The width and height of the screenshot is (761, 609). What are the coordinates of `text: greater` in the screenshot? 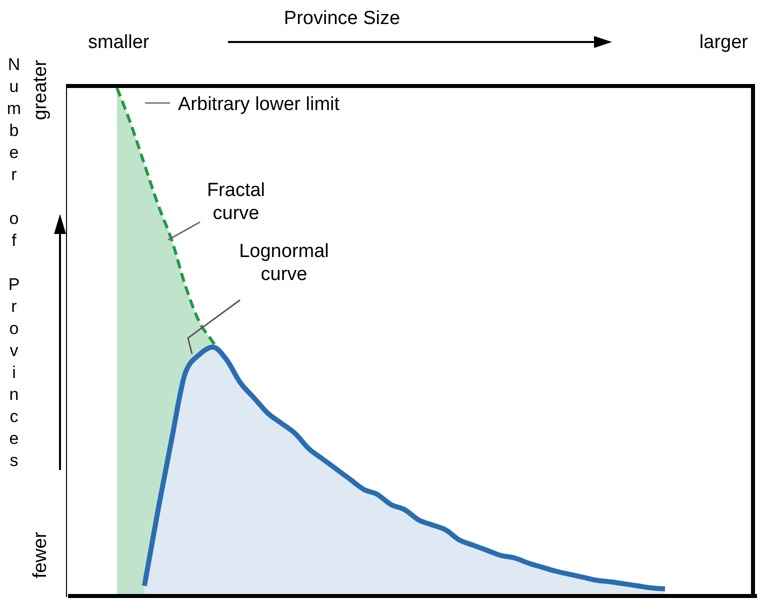 It's located at (40, 89).